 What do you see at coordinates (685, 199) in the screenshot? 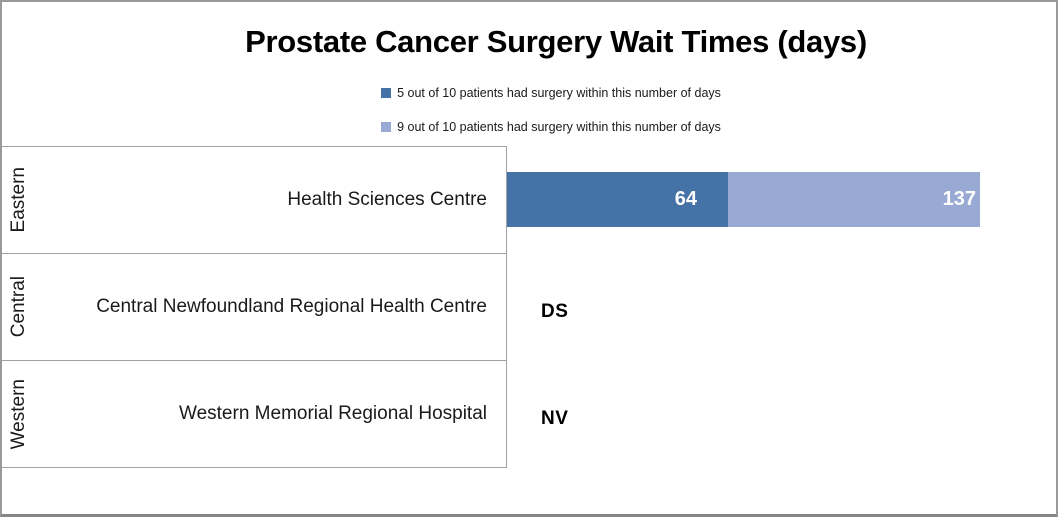
I see `bar-value-median: 64` at bounding box center [685, 199].